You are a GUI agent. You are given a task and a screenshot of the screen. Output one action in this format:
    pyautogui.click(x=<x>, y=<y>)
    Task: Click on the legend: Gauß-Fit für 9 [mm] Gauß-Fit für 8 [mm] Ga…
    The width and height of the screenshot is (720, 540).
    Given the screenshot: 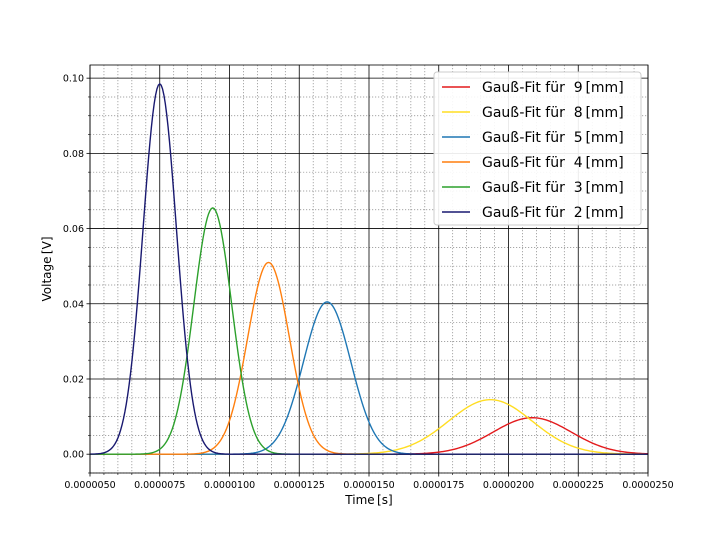 What is the action you would take?
    pyautogui.click(x=537, y=148)
    